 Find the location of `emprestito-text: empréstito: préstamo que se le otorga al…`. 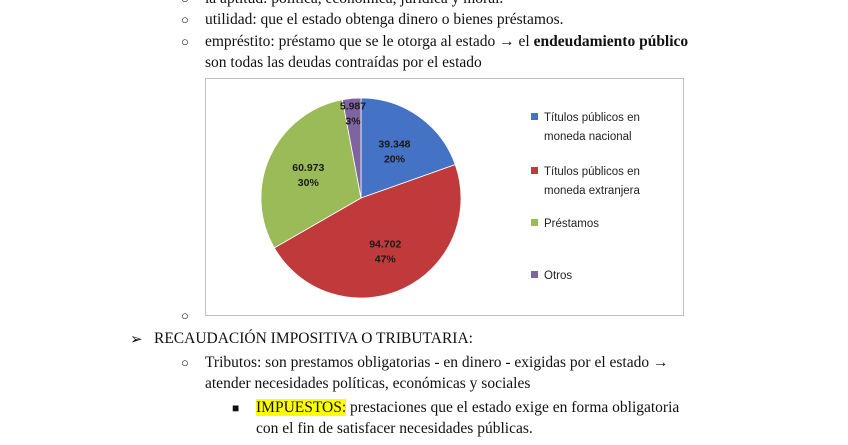

emprestito-text: empréstito: préstamo que se le otorga al… is located at coordinates (446, 42).